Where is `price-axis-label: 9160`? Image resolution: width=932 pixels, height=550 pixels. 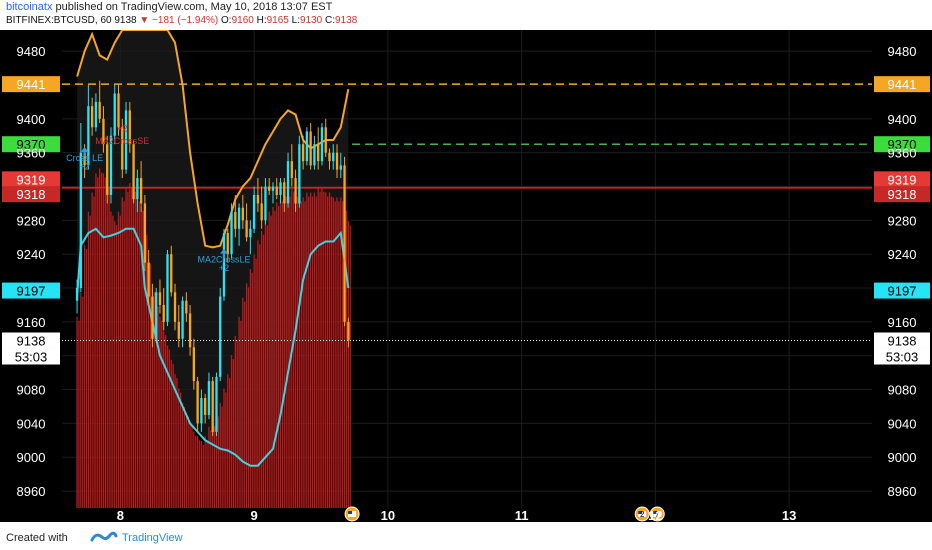 price-axis-label: 9160 is located at coordinates (902, 322).